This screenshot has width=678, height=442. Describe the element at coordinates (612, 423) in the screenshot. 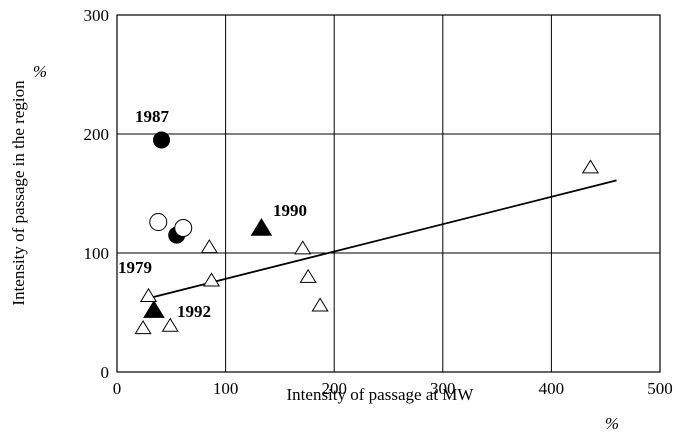

I see `x-unit: %` at that location.